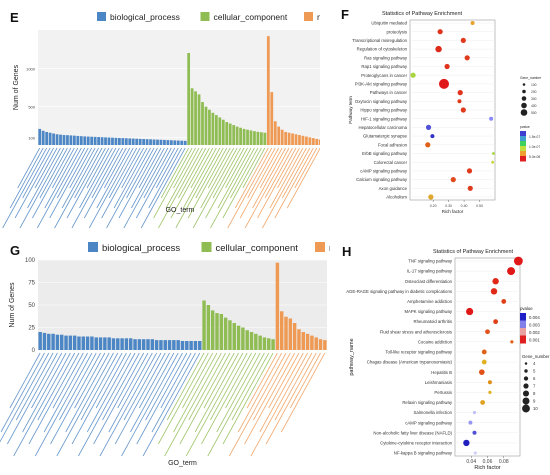  Describe the element at coordinates (423, 453) in the screenshot. I see `y-tick-label: NF-kappa B signaling pathway` at that location.